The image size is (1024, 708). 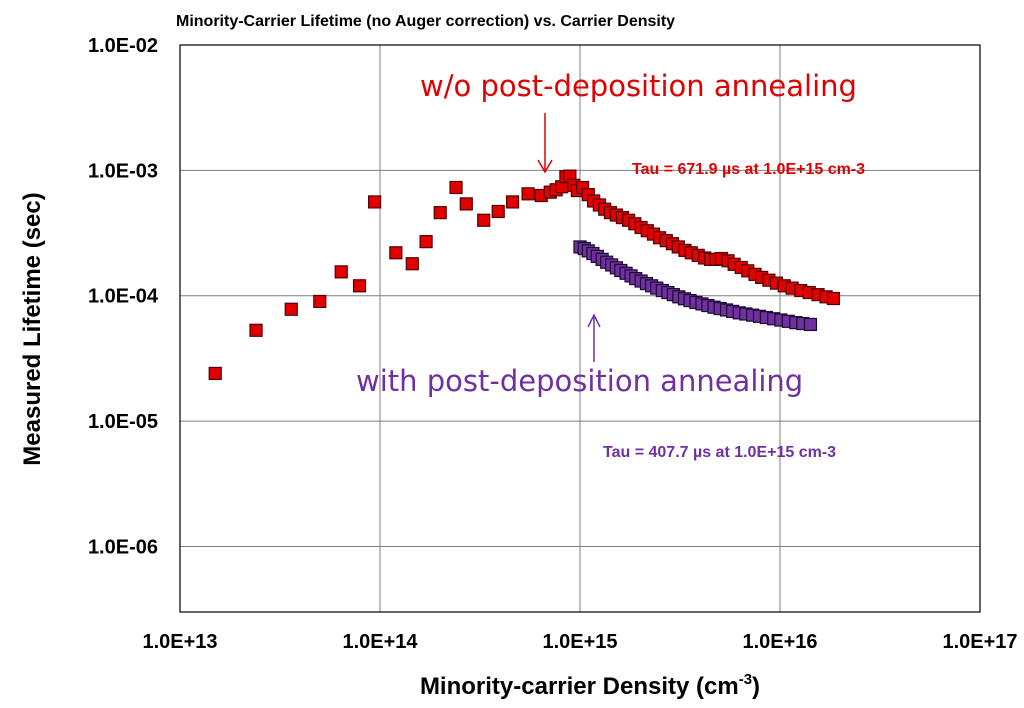 What do you see at coordinates (123, 547) in the screenshot?
I see `y-tick-label: 1.0E-06` at bounding box center [123, 547].